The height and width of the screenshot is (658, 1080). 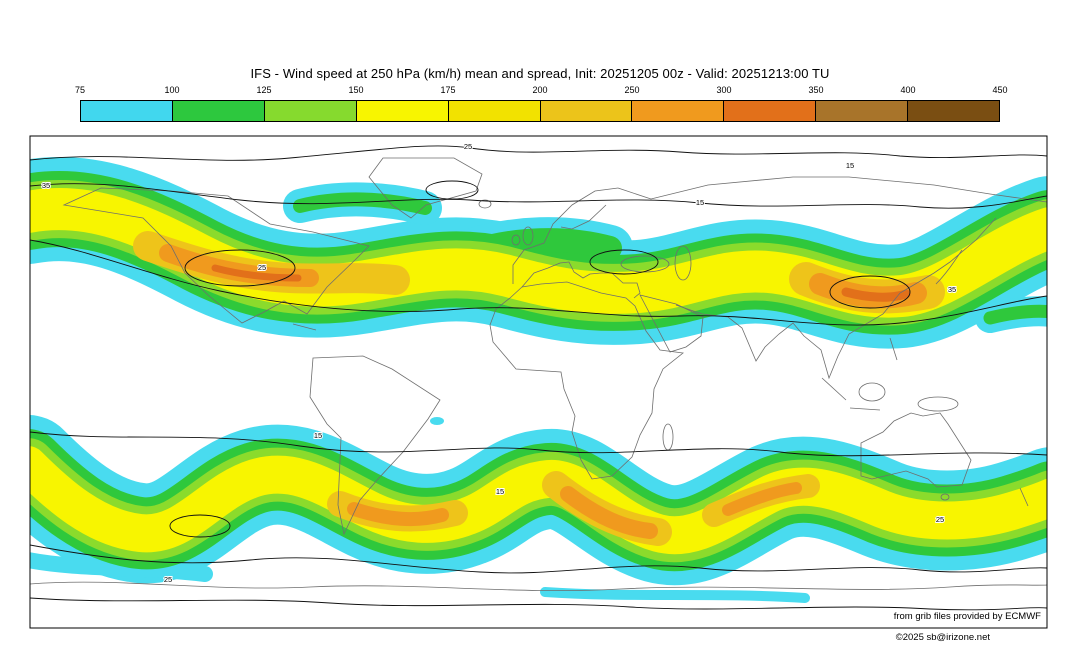 What do you see at coordinates (375, 445) in the screenshot?
I see `coastline-south-america` at bounding box center [375, 445].